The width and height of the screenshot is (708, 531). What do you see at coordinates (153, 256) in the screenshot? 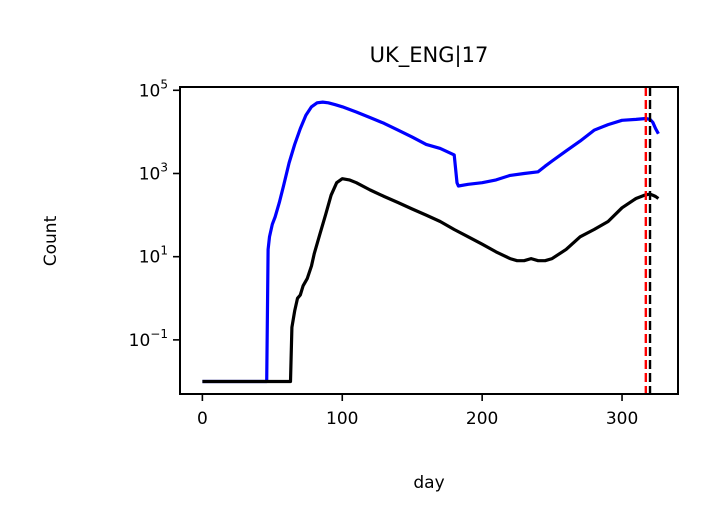
I see `y-tick-label: 10¹` at bounding box center [153, 256].